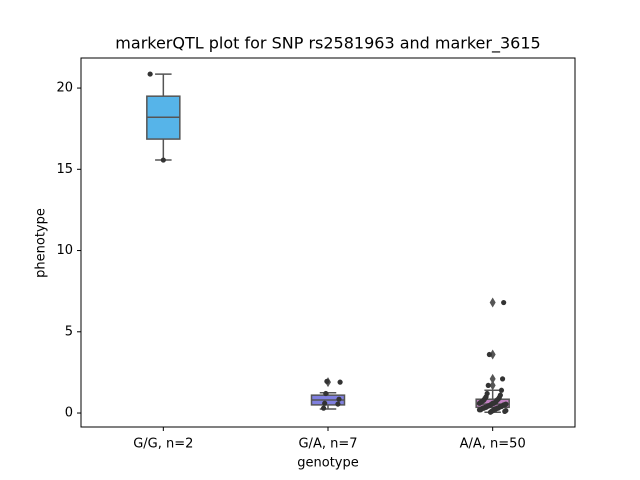 This screenshot has height=480, width=640. What do you see at coordinates (493, 444) in the screenshot?
I see `x-tick-label: A/A, n=50` at bounding box center [493, 444].